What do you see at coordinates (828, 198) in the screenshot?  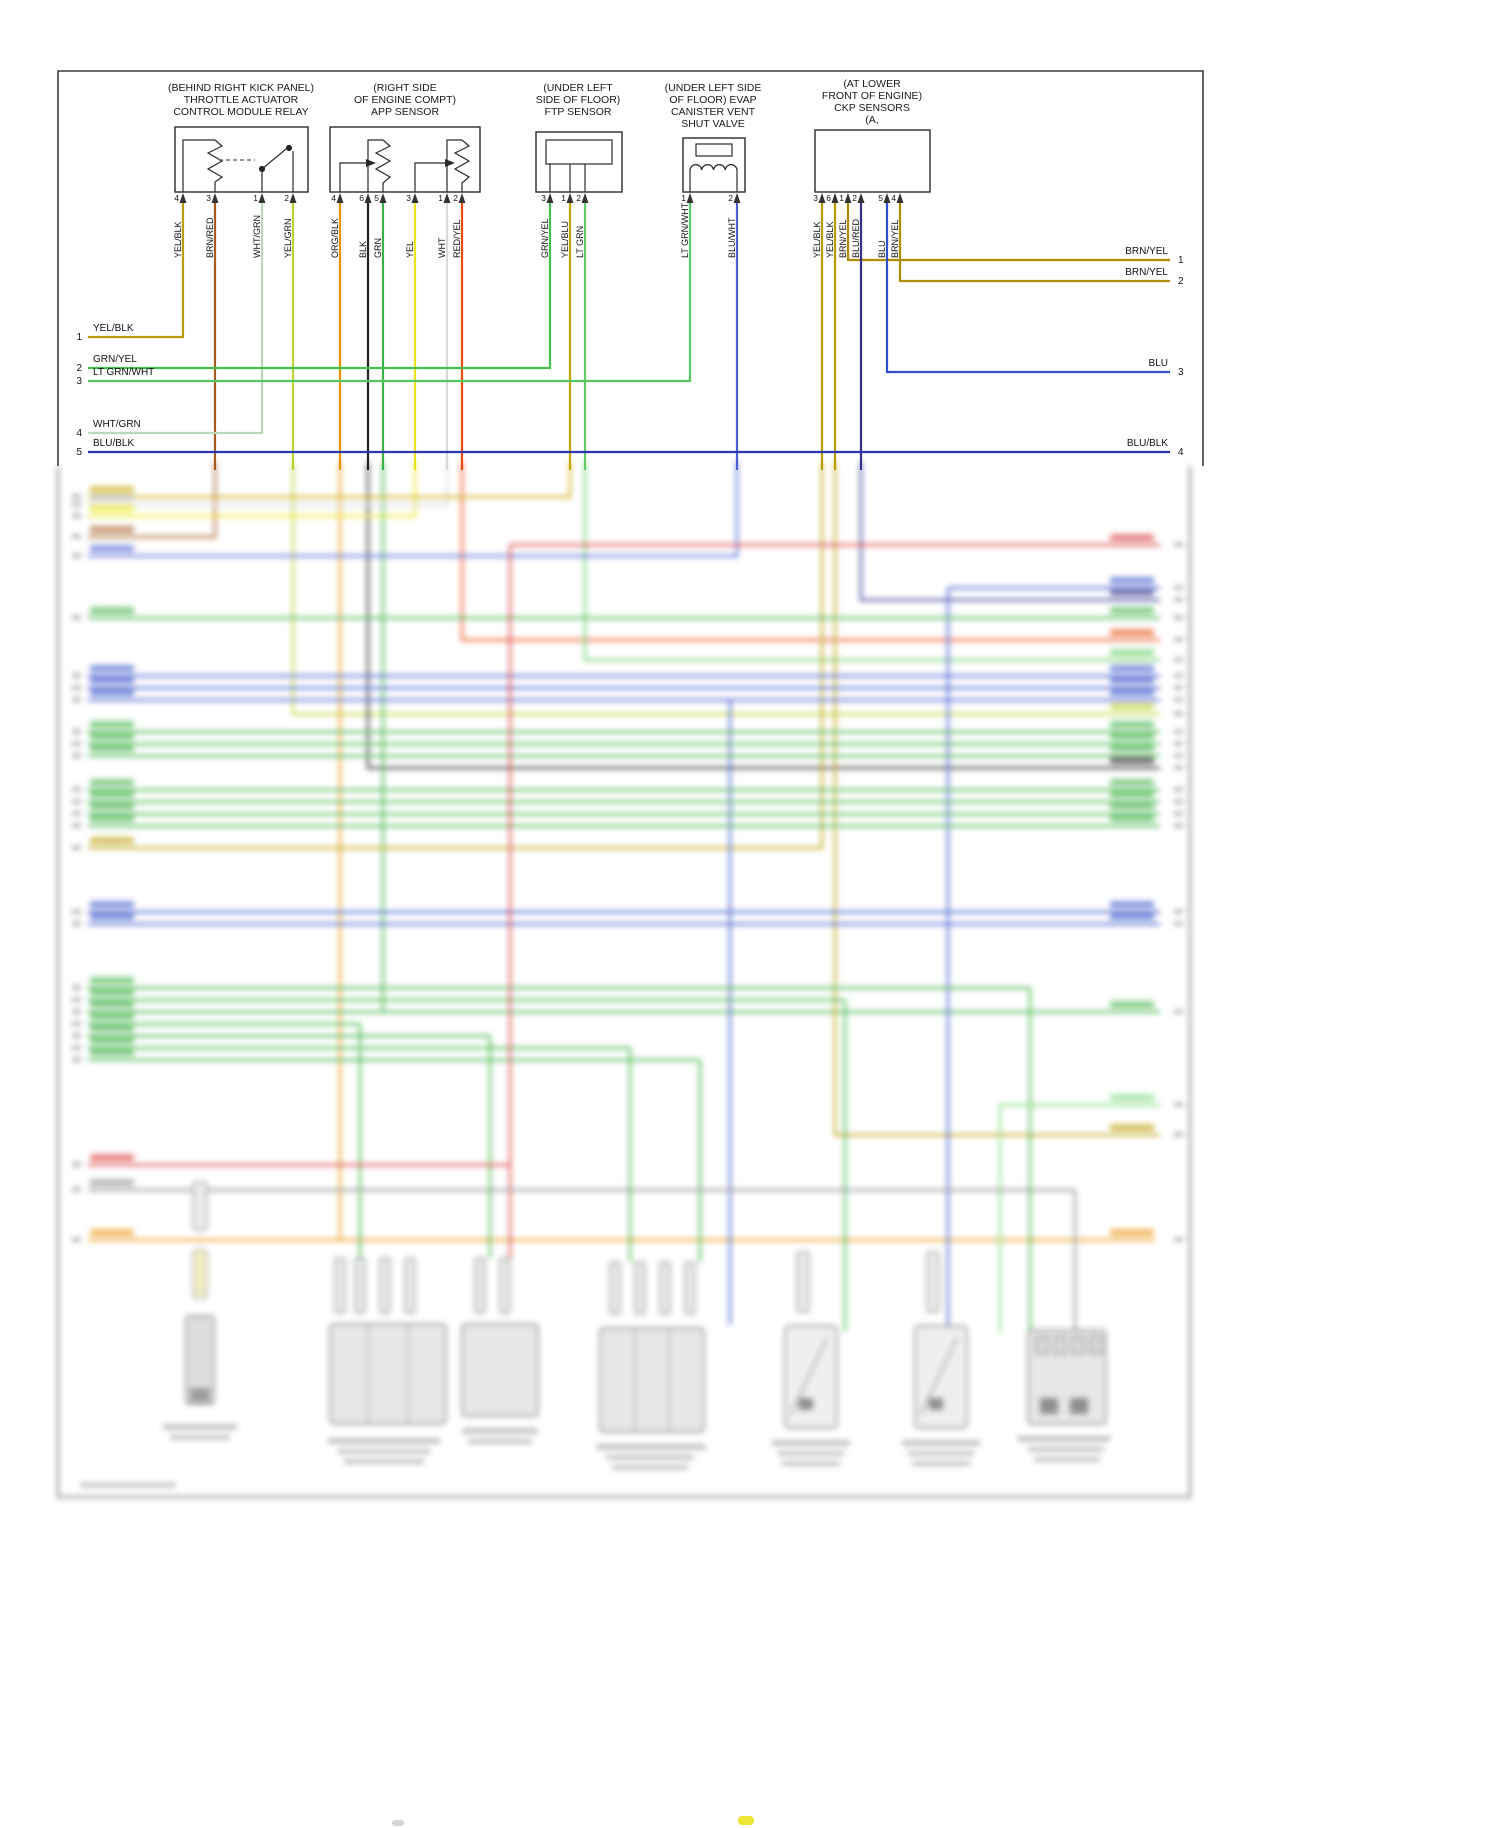 I see `ckp-pin-number: 6` at bounding box center [828, 198].